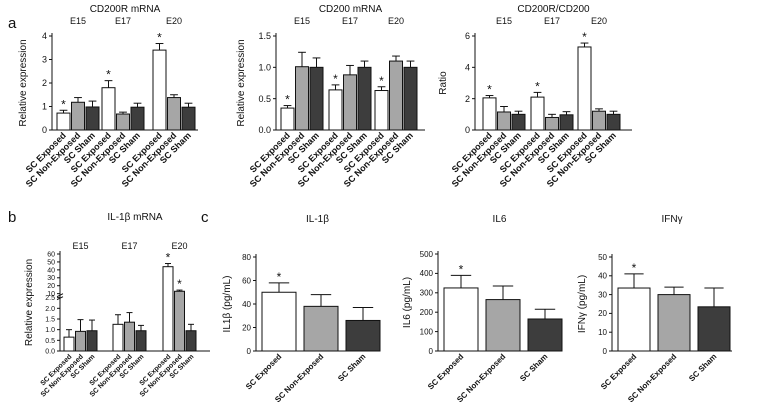 This screenshot has width=760, height=409. What do you see at coordinates (500, 219) in the screenshot?
I see `chart-title: IL6` at bounding box center [500, 219].